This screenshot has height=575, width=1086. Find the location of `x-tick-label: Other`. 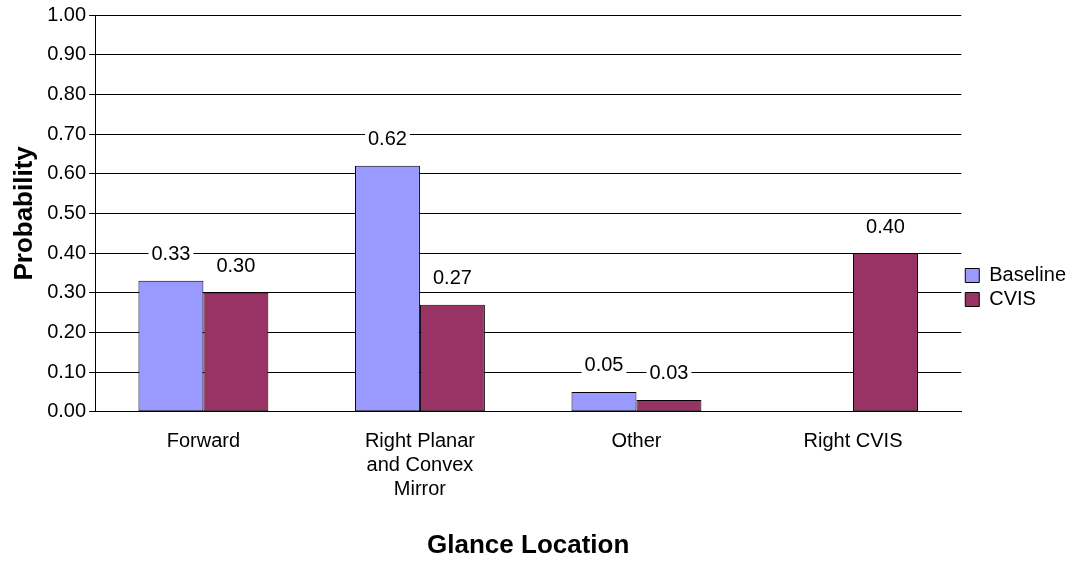

x-tick-label: Other is located at coordinates (636, 440).